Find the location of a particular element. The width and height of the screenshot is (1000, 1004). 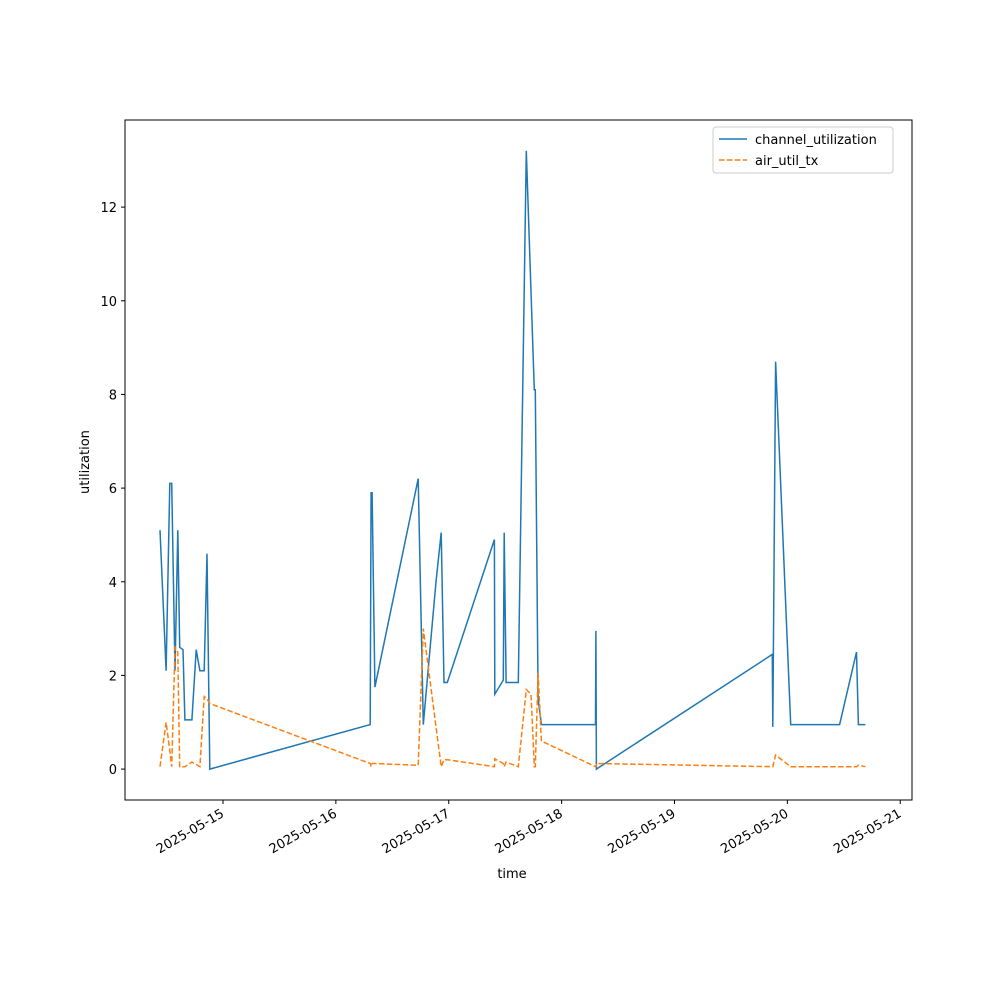

y-tick-label: 2 is located at coordinates (113, 676).